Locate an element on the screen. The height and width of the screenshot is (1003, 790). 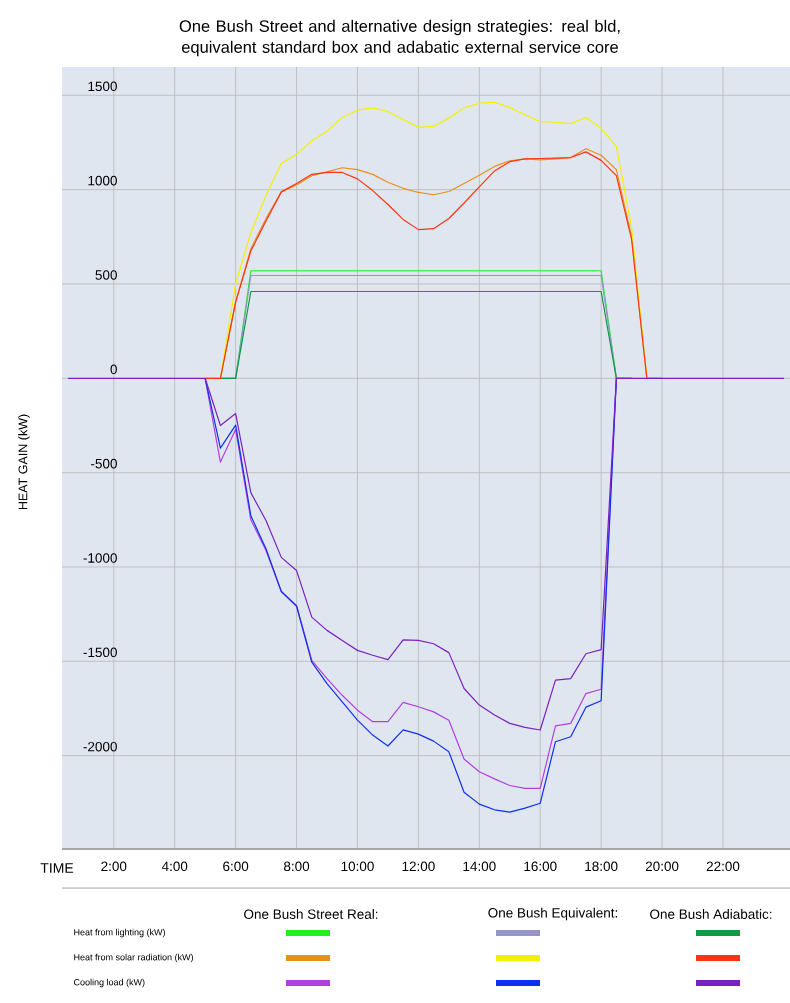
y-tick-label: 500 is located at coordinates (106, 275).